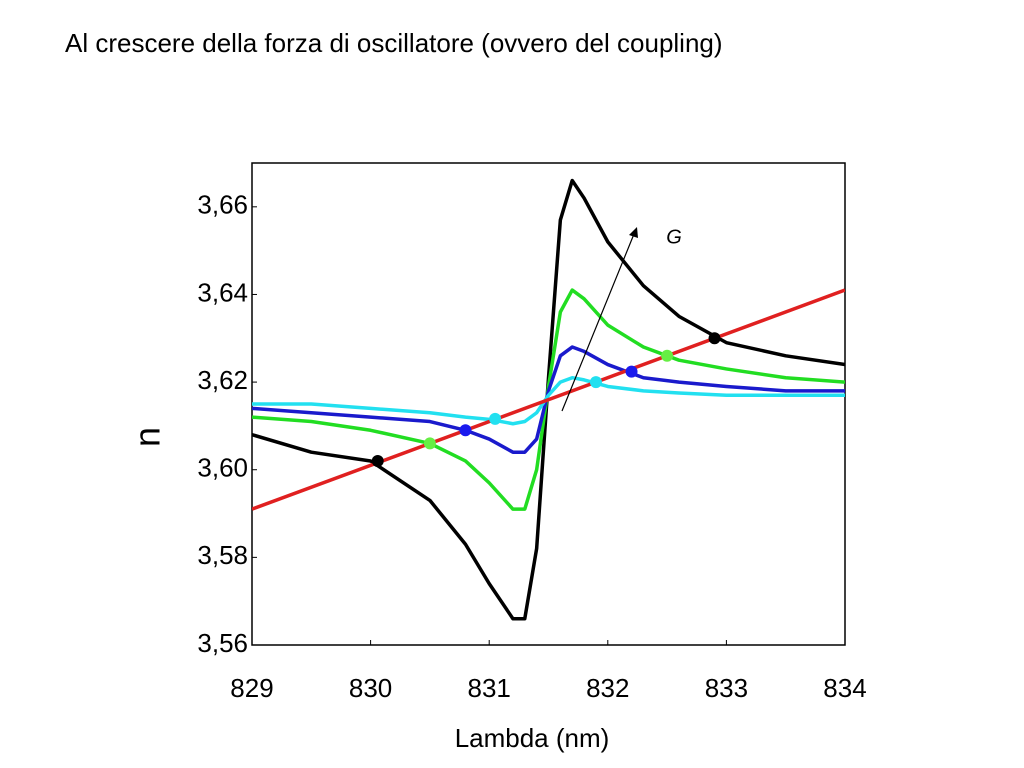 The image size is (1024, 768). What do you see at coordinates (532, 738) in the screenshot?
I see `x-axis-label: Lambda (nm)` at bounding box center [532, 738].